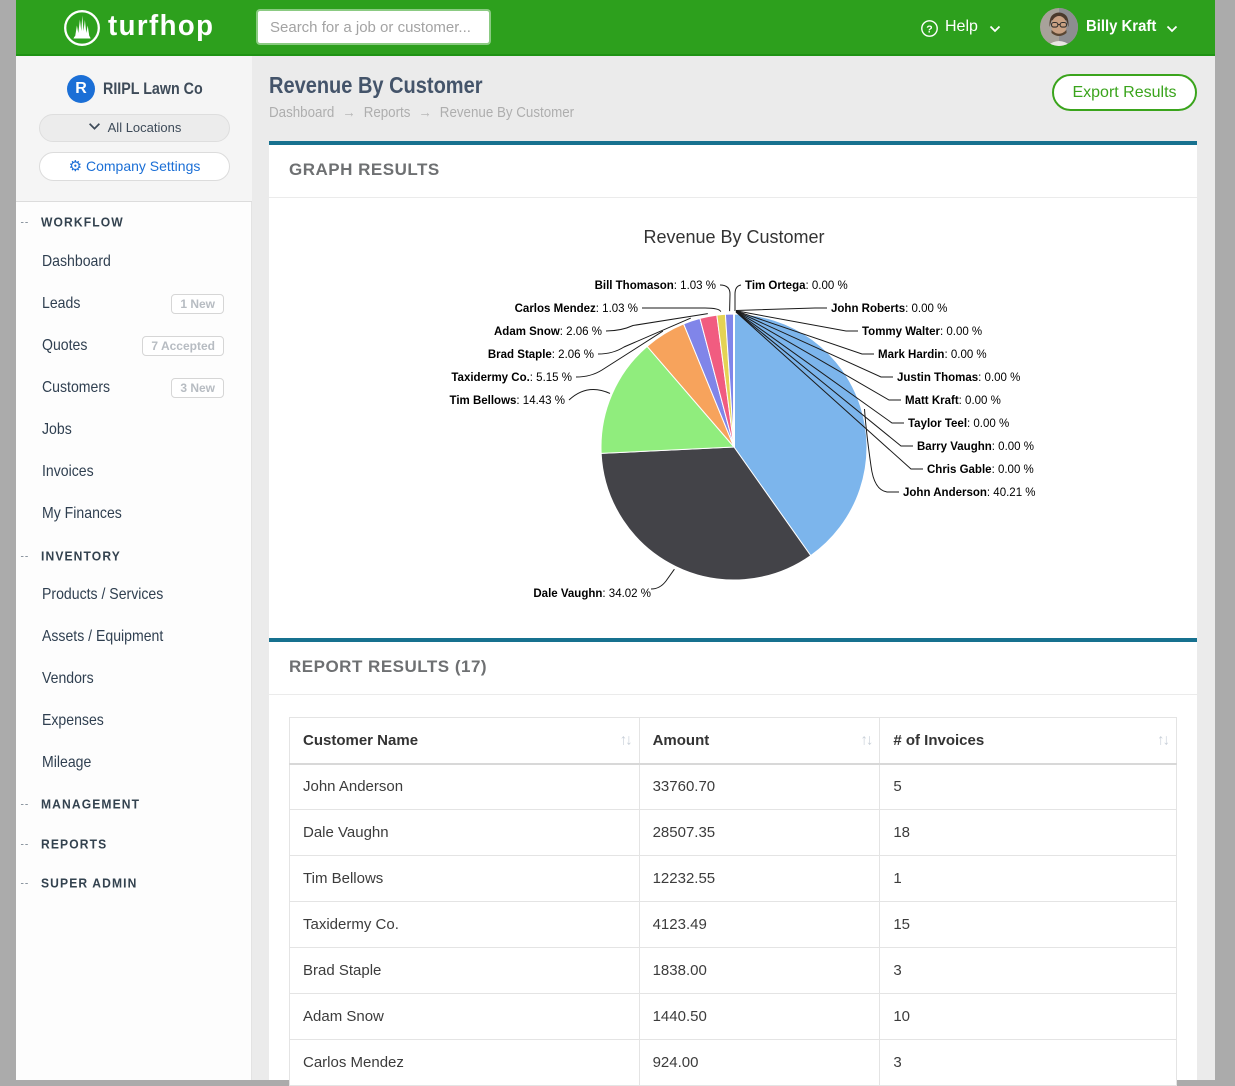 The width and height of the screenshot is (1235, 1086). I want to click on svg-text: Chris Gable: 0.00 %, so click(980, 470).